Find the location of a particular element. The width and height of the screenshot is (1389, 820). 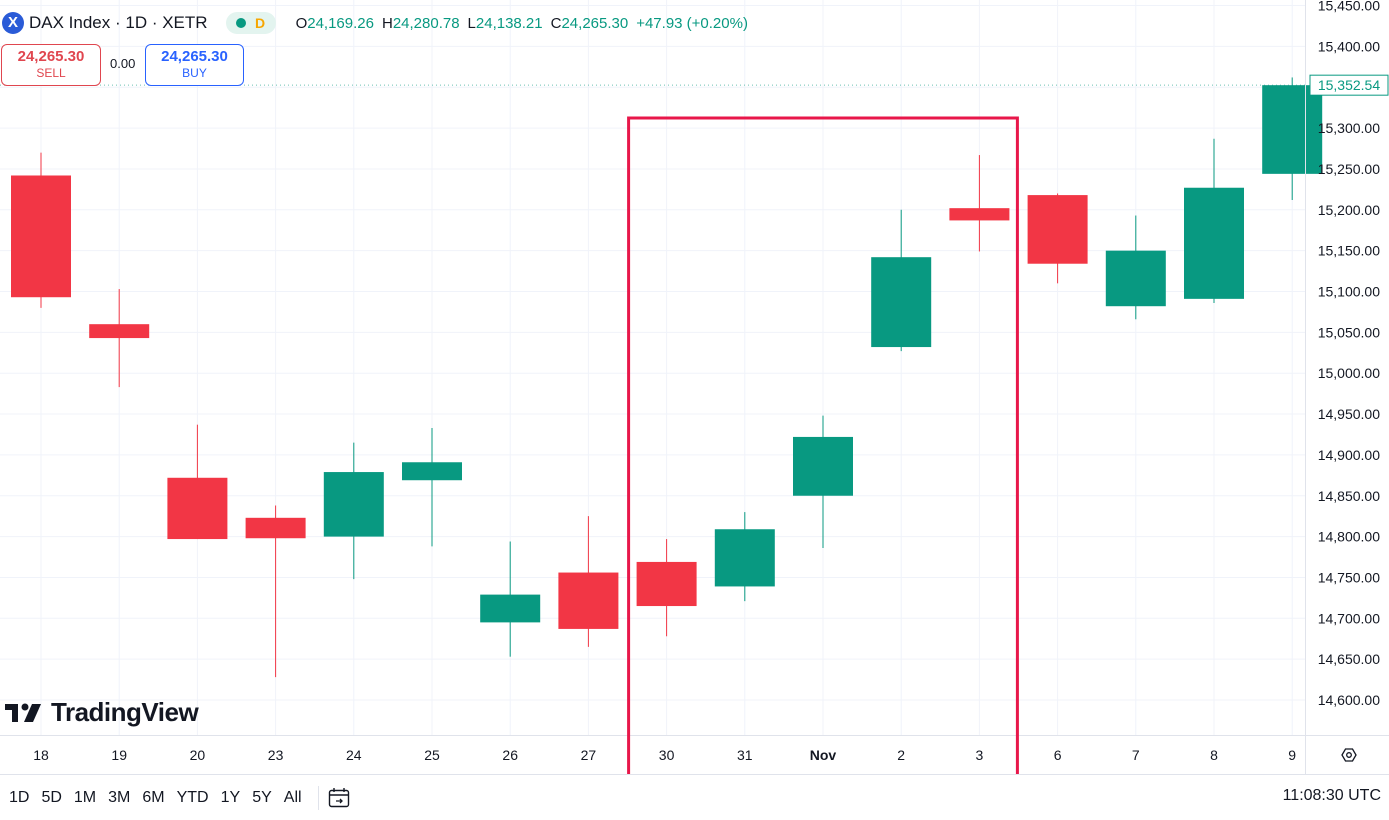

sell-button: 24,265.30 SELL is located at coordinates (51, 65).